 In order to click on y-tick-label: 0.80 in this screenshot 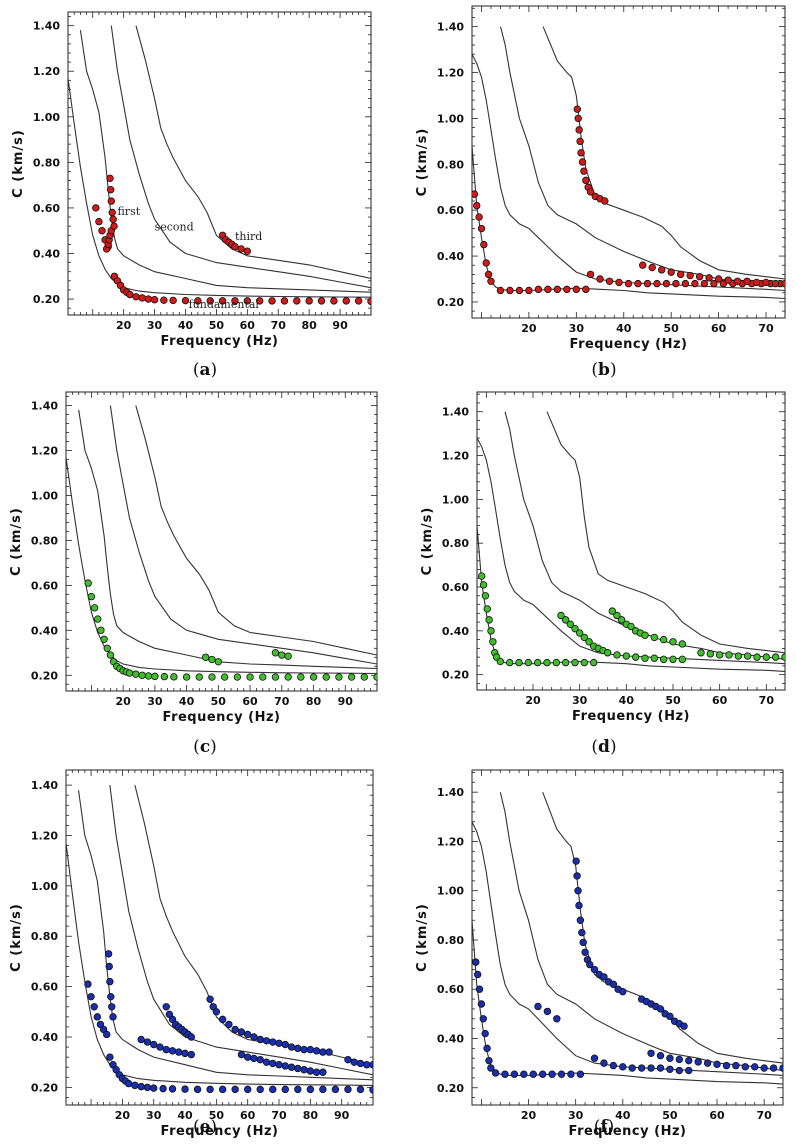, I will do `click(44, 936)`.